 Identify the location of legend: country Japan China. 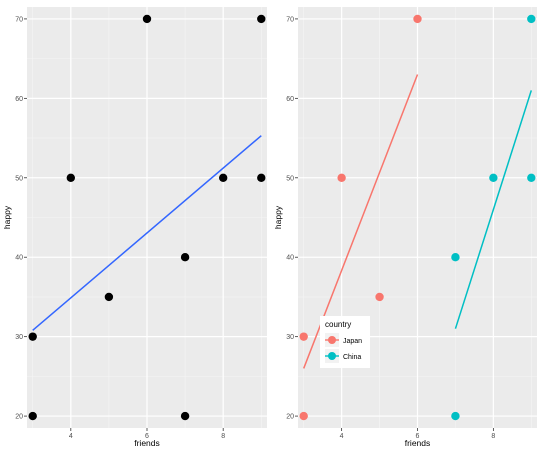
(345, 342).